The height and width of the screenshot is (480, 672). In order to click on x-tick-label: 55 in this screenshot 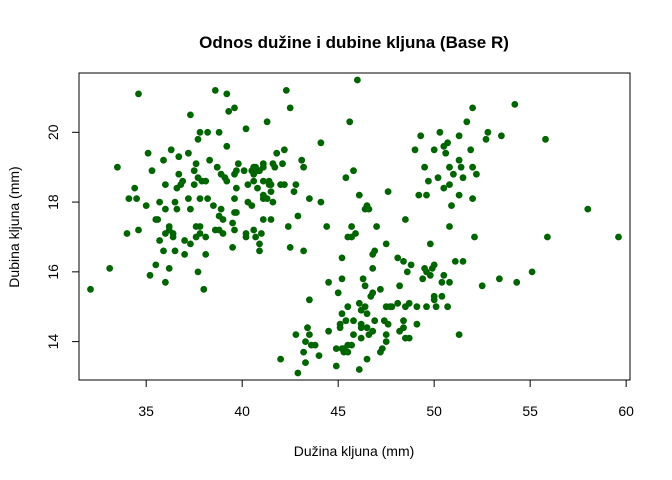, I will do `click(530, 411)`.